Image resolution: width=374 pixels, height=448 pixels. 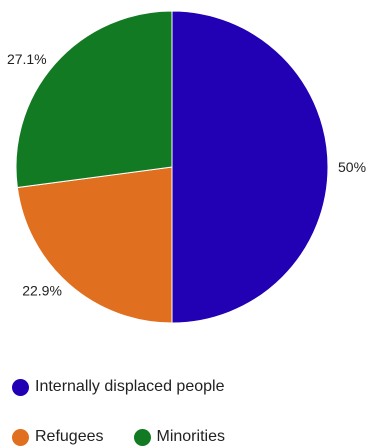 I want to click on legend-row-1: Internally displaced people, so click(x=133, y=387).